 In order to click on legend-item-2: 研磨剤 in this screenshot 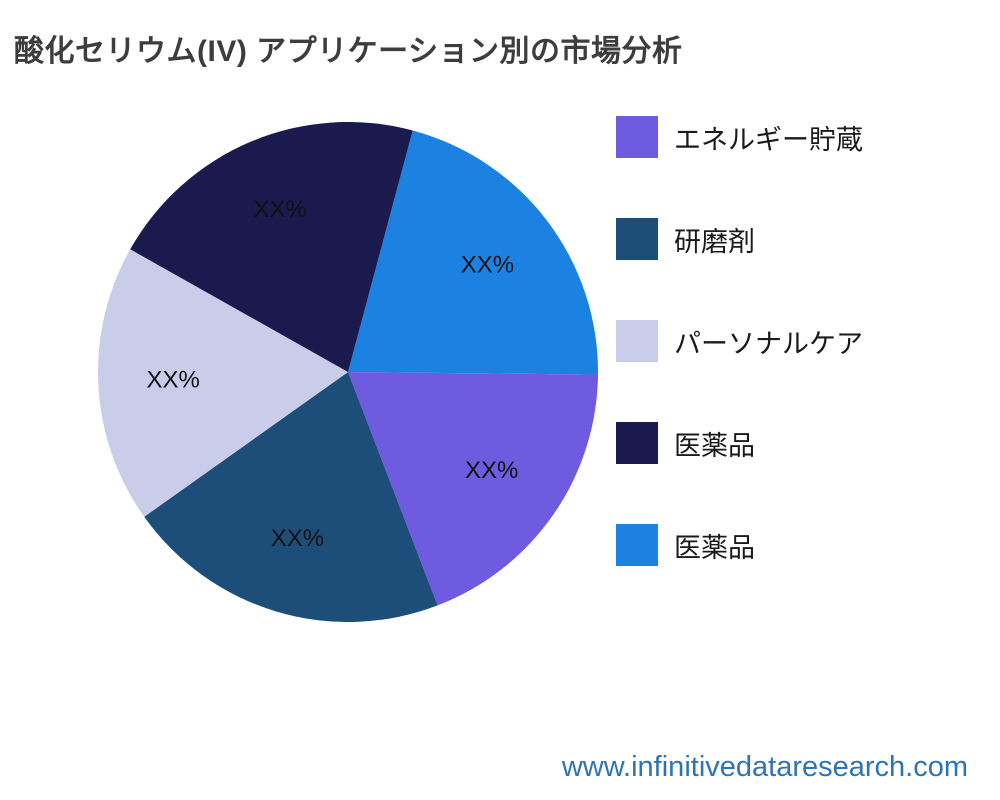, I will do `click(739, 239)`.